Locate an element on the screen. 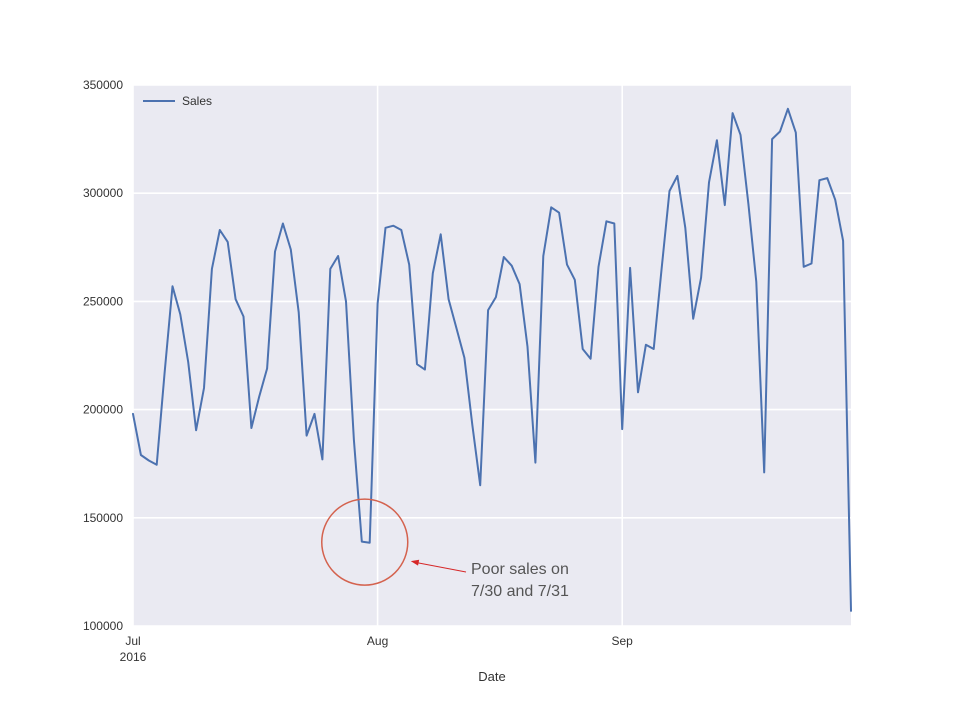 The image size is (960, 720). x-axis: Jul 2016 Aug Sep is located at coordinates (377, 649).